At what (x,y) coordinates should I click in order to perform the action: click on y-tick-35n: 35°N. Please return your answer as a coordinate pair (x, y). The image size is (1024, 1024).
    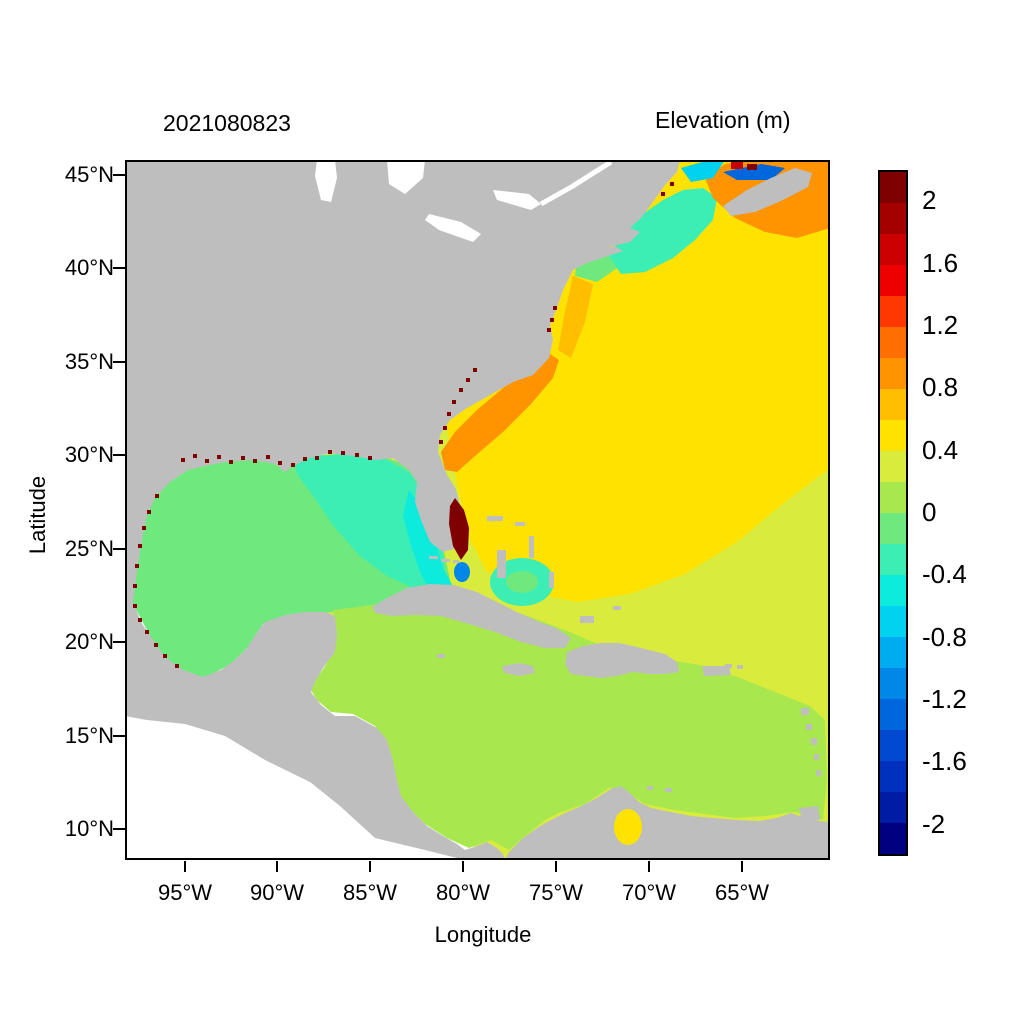
    Looking at the image, I should click on (89, 361).